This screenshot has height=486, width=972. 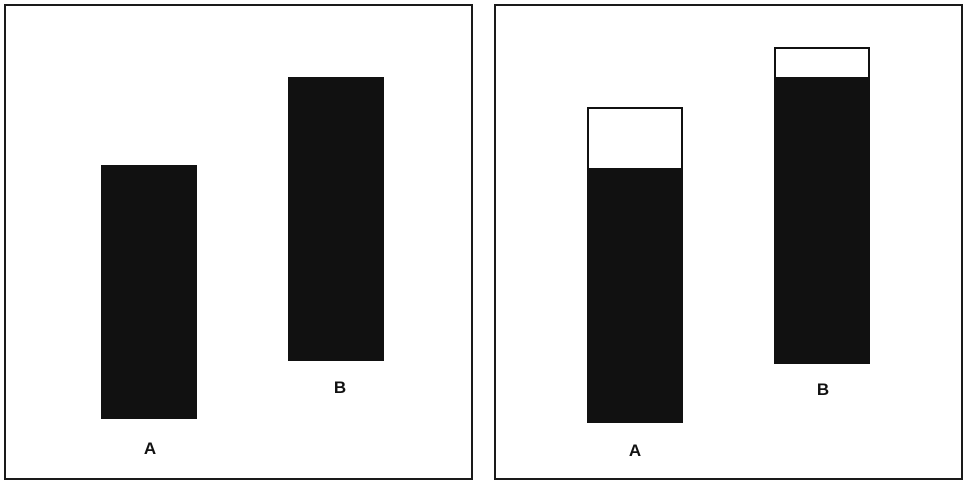 I want to click on bar-label-a-right: A, so click(x=635, y=450).